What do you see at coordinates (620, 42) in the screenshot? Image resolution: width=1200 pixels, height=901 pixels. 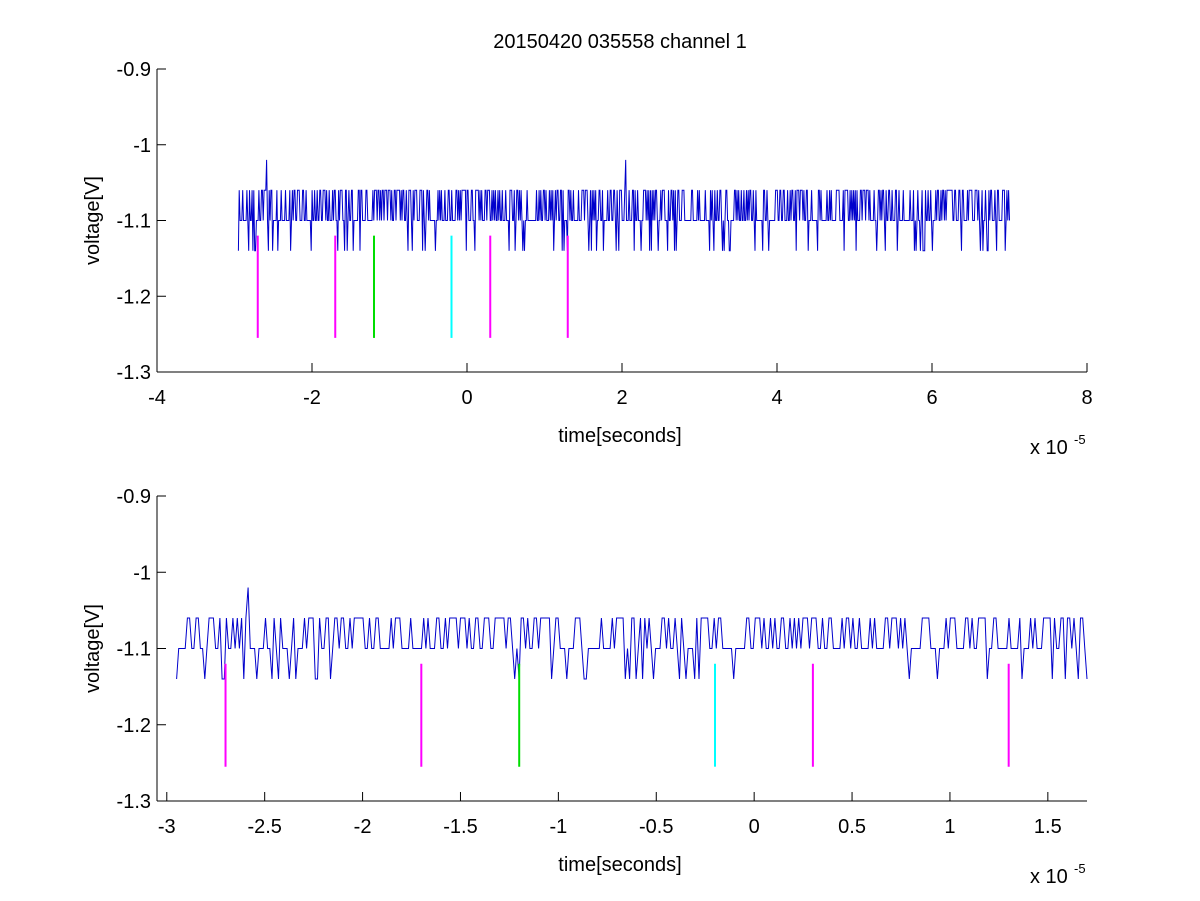 I see `figure-title: 20150420 035558 channel 1` at bounding box center [620, 42].